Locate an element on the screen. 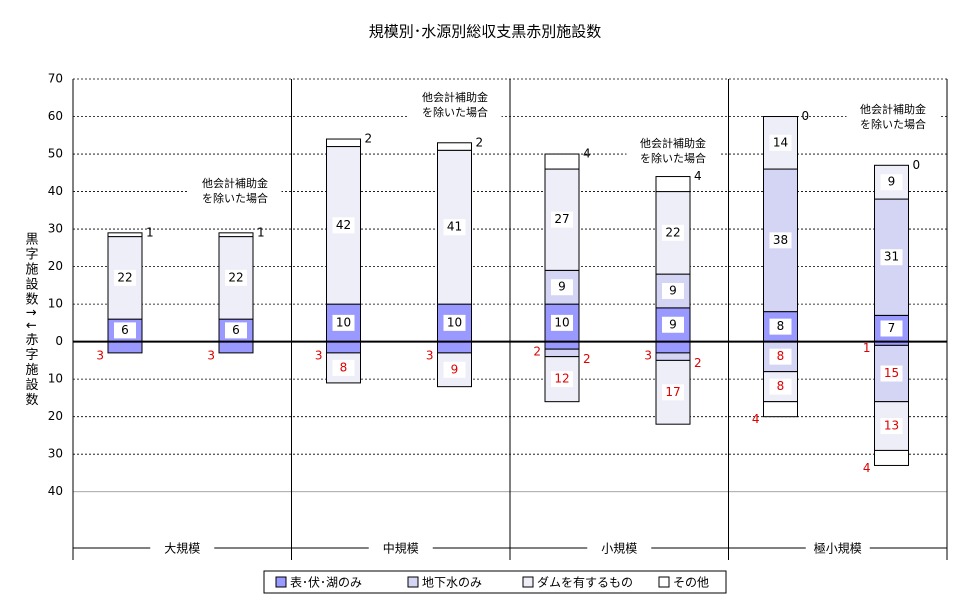 The image size is (970, 603). value-label: 41 is located at coordinates (454, 227).